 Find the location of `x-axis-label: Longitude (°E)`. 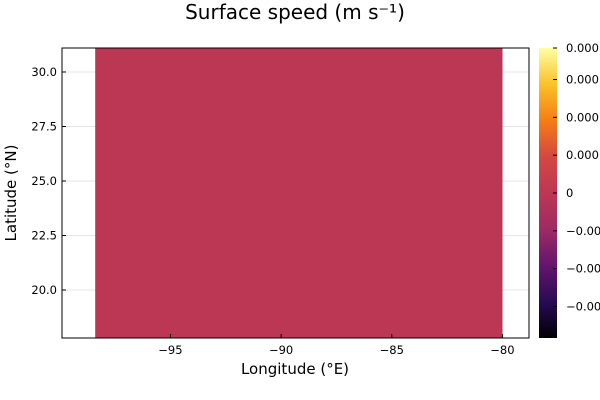

x-axis-label: Longitude (°E) is located at coordinates (295, 369).